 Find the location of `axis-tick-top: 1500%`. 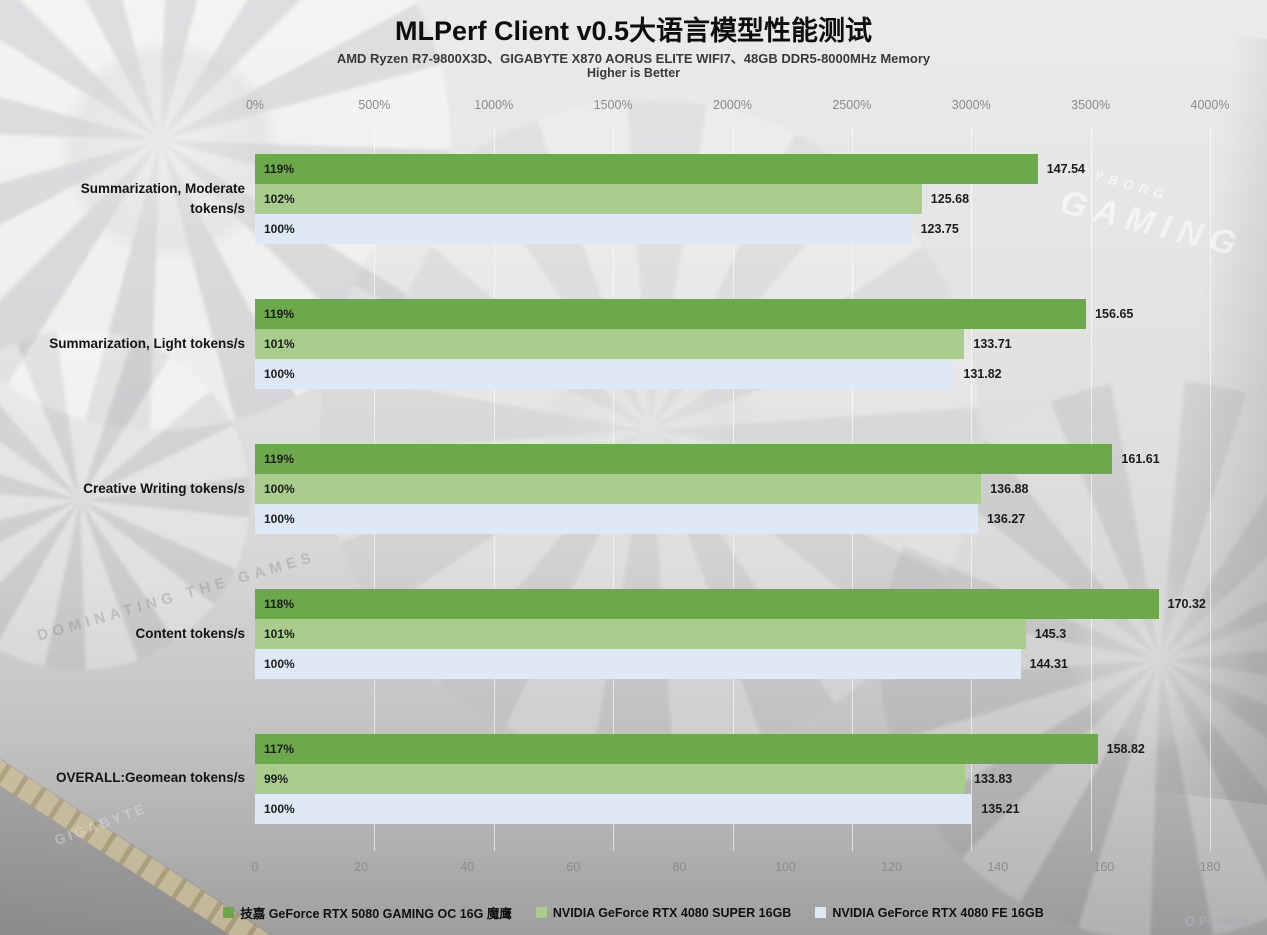

axis-tick-top: 1500% is located at coordinates (613, 105).